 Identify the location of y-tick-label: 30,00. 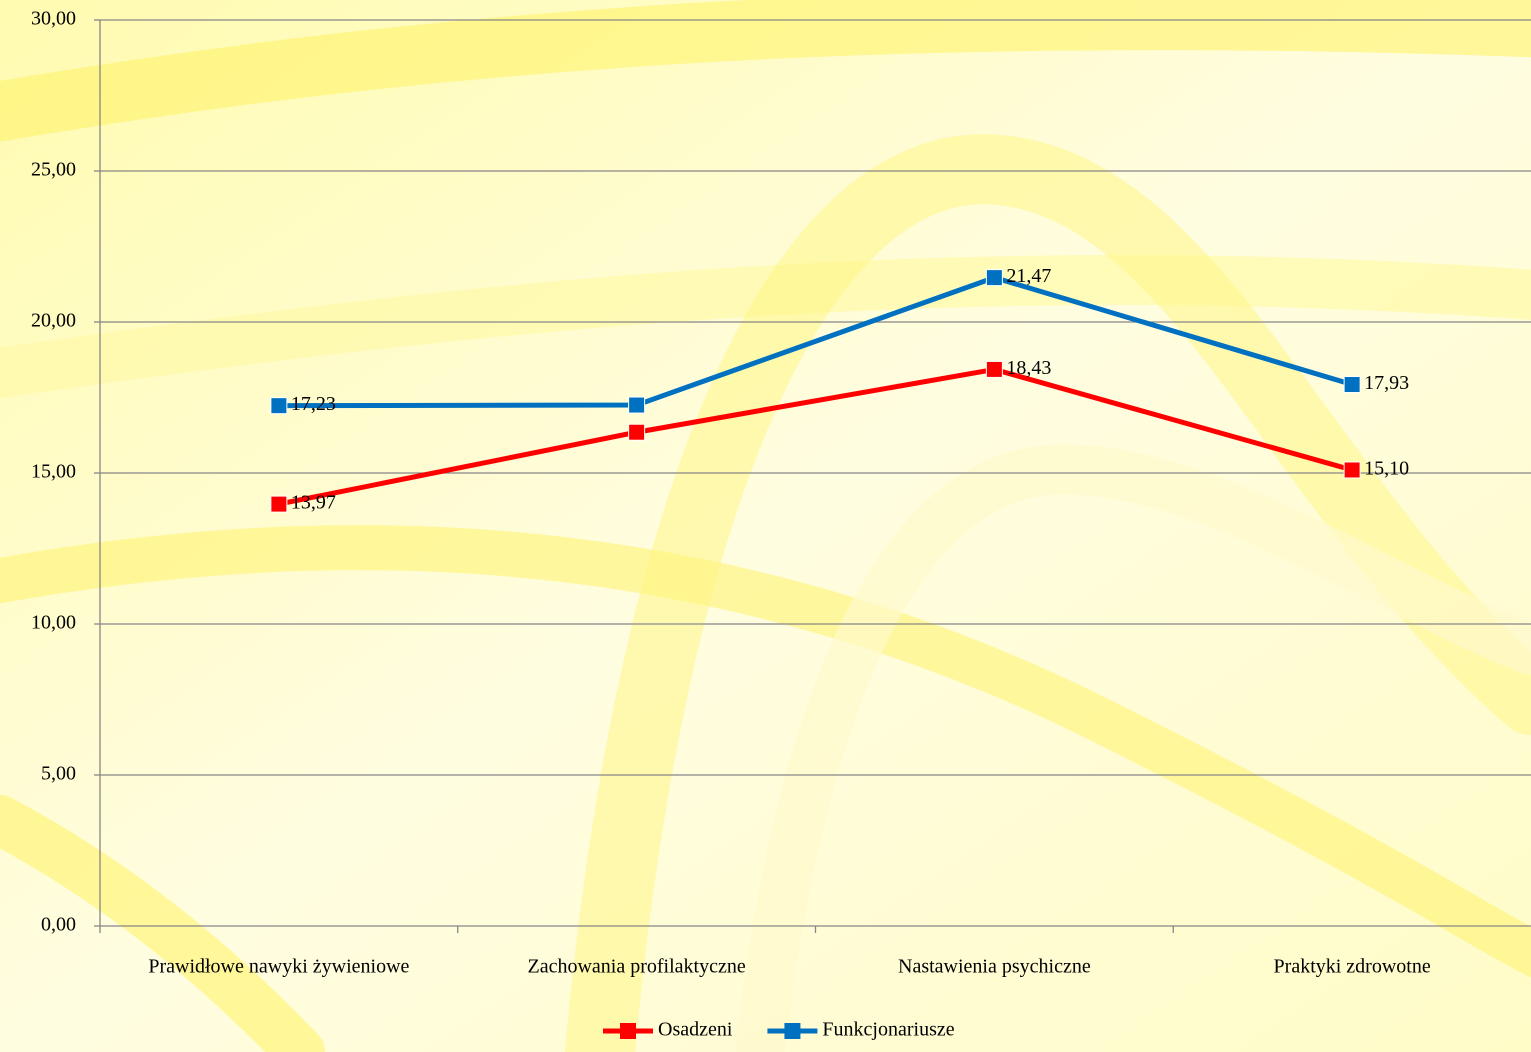
(53, 19).